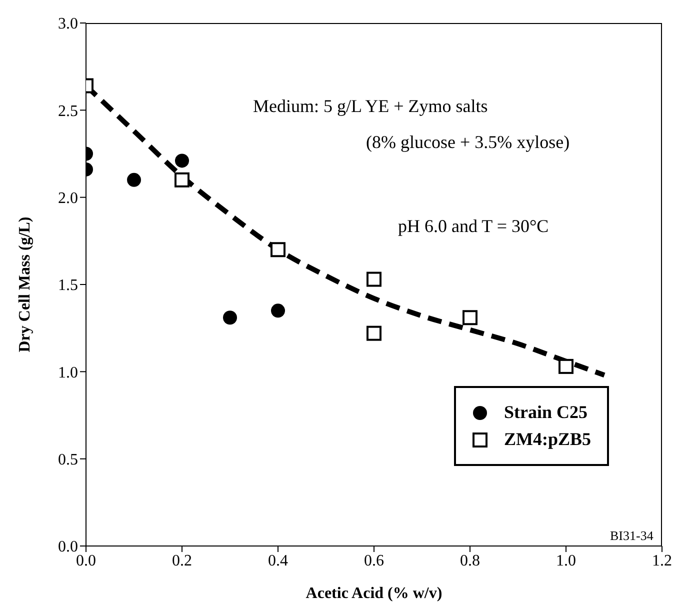 The width and height of the screenshot is (679, 614). Describe the element at coordinates (86, 561) in the screenshot. I see `x-tick-label: 0.0` at that location.